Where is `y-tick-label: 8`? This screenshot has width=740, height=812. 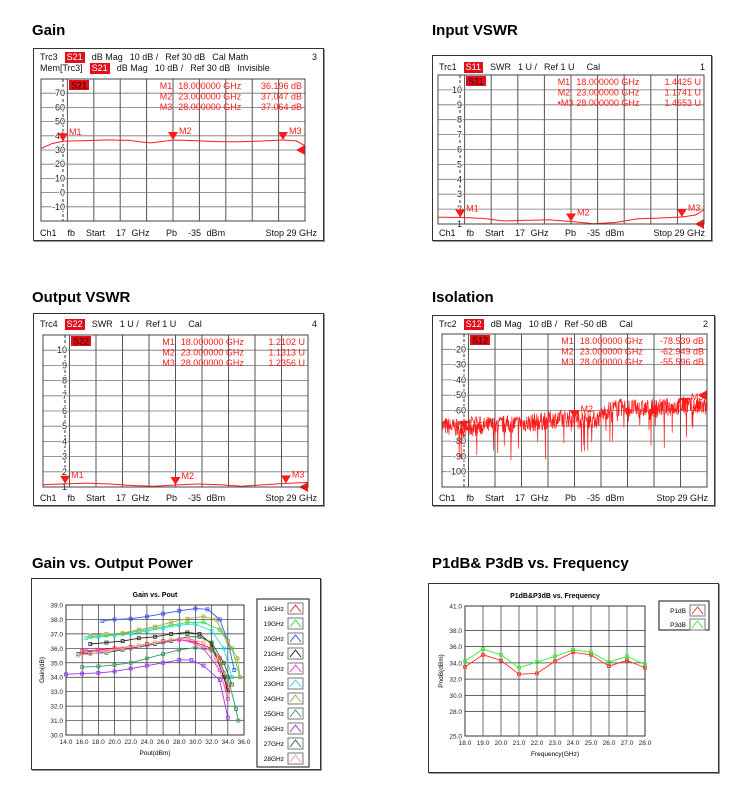 y-tick-label: 8 is located at coordinates (64, 381).